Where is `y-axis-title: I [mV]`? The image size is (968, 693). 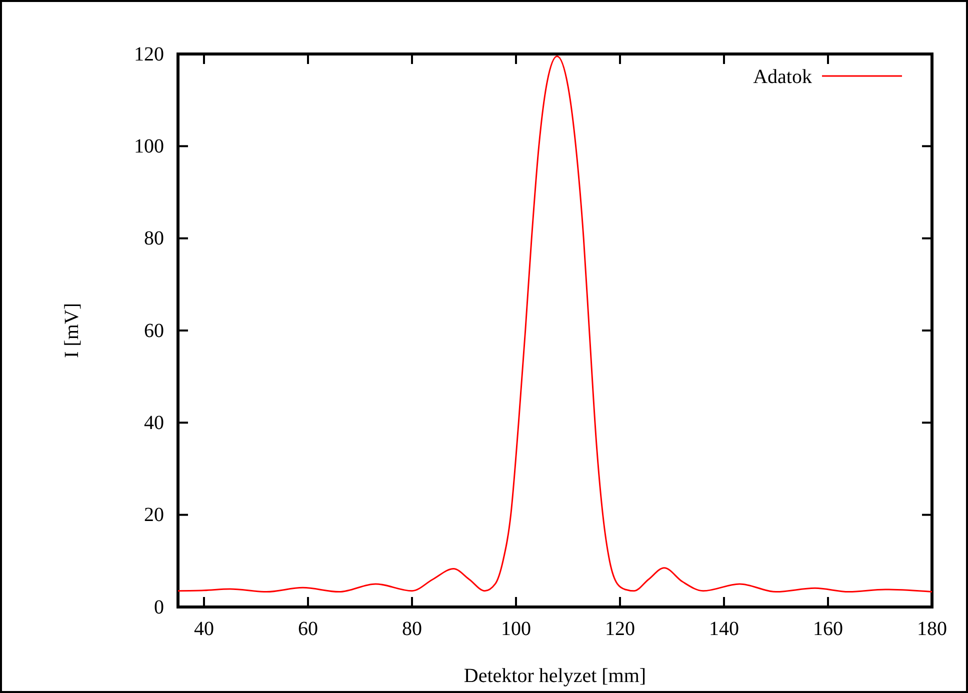 y-axis-title: I [mV] is located at coordinates (72, 330).